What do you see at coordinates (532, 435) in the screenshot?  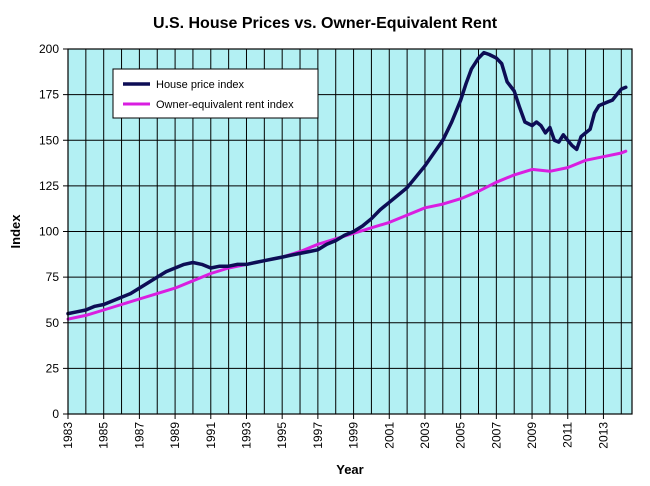 I see `x-tick-label: 2009` at bounding box center [532, 435].